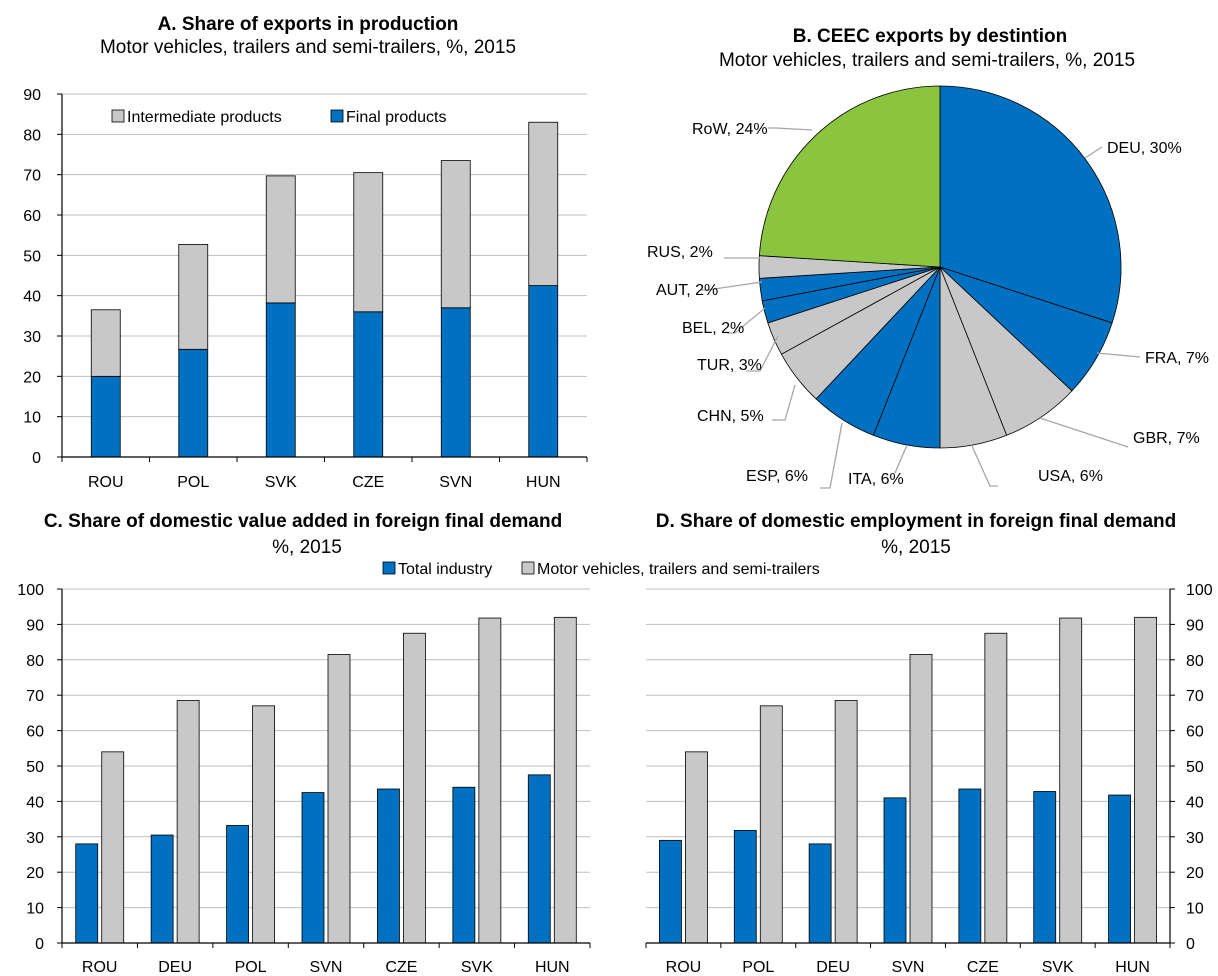 This screenshot has width=1218, height=976. What do you see at coordinates (401, 967) in the screenshot?
I see `panel-c-xtick-label: CZE` at bounding box center [401, 967].